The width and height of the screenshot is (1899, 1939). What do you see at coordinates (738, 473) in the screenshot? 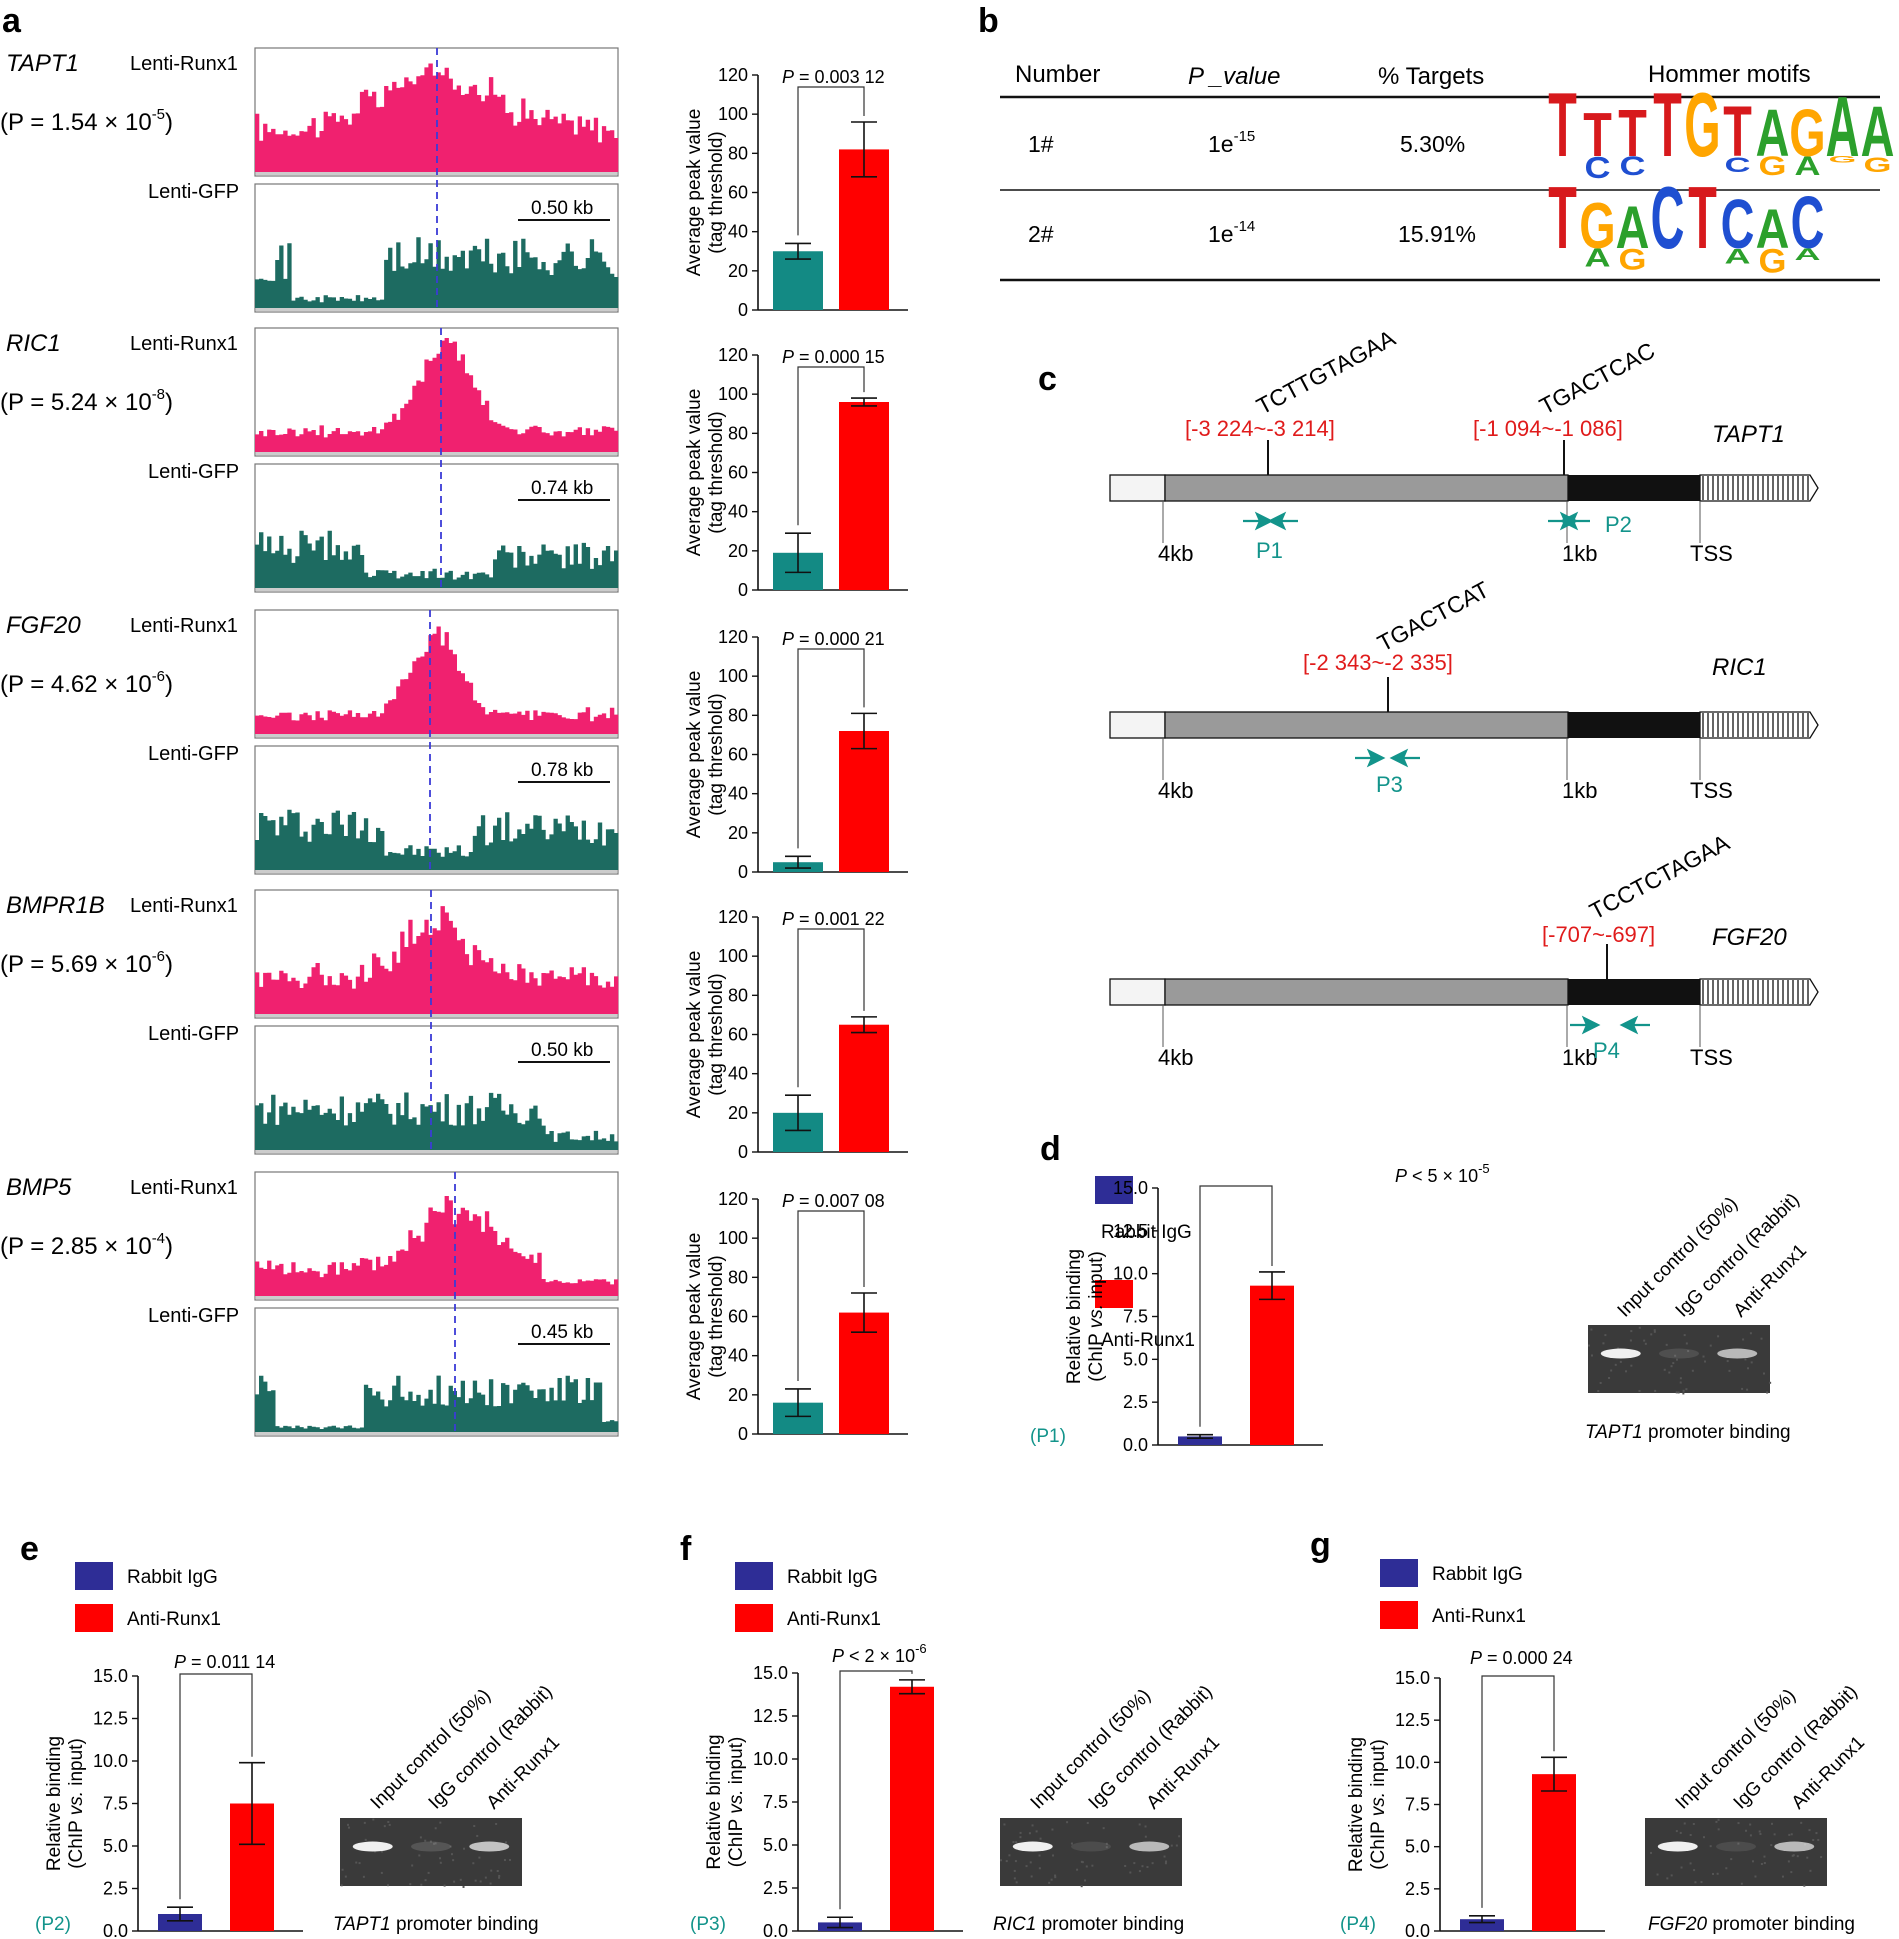
I see `y-tick-label: 60` at bounding box center [738, 473].